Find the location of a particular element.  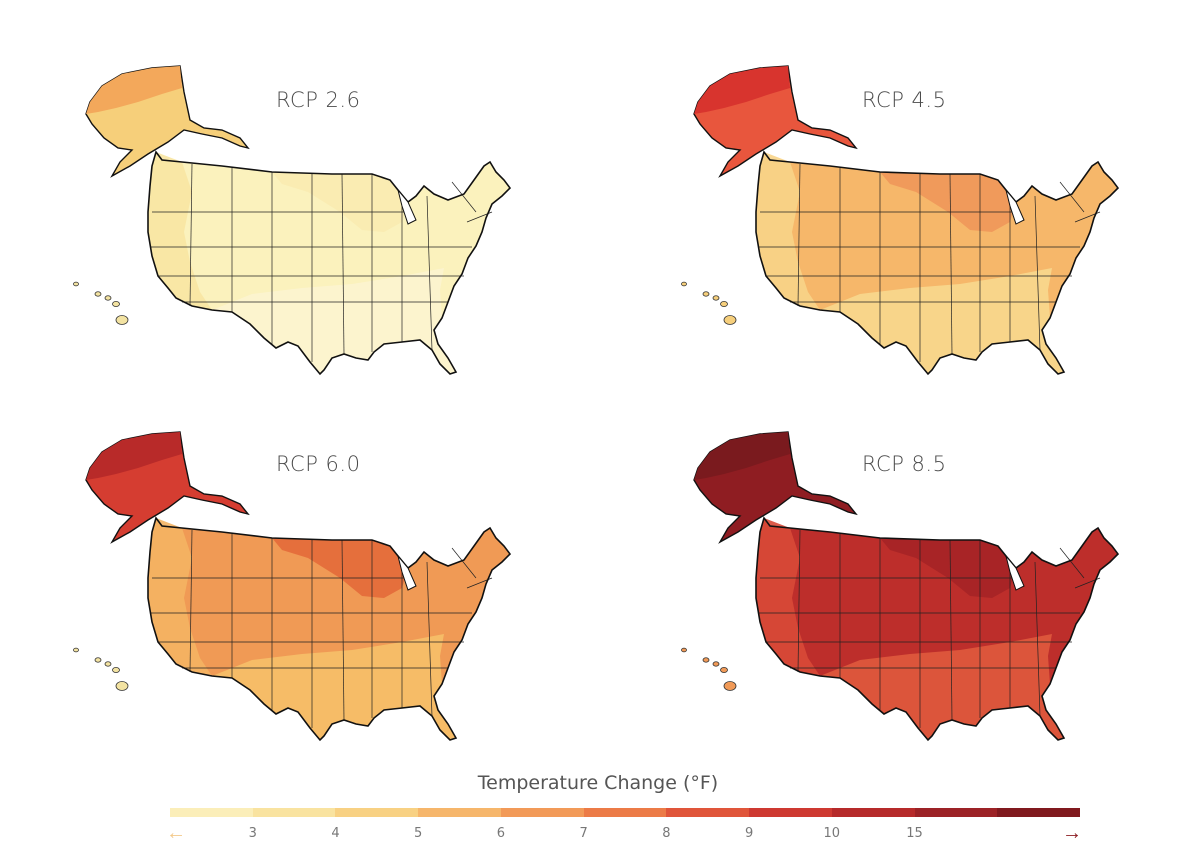

legend-tick: 15 is located at coordinates (914, 833).